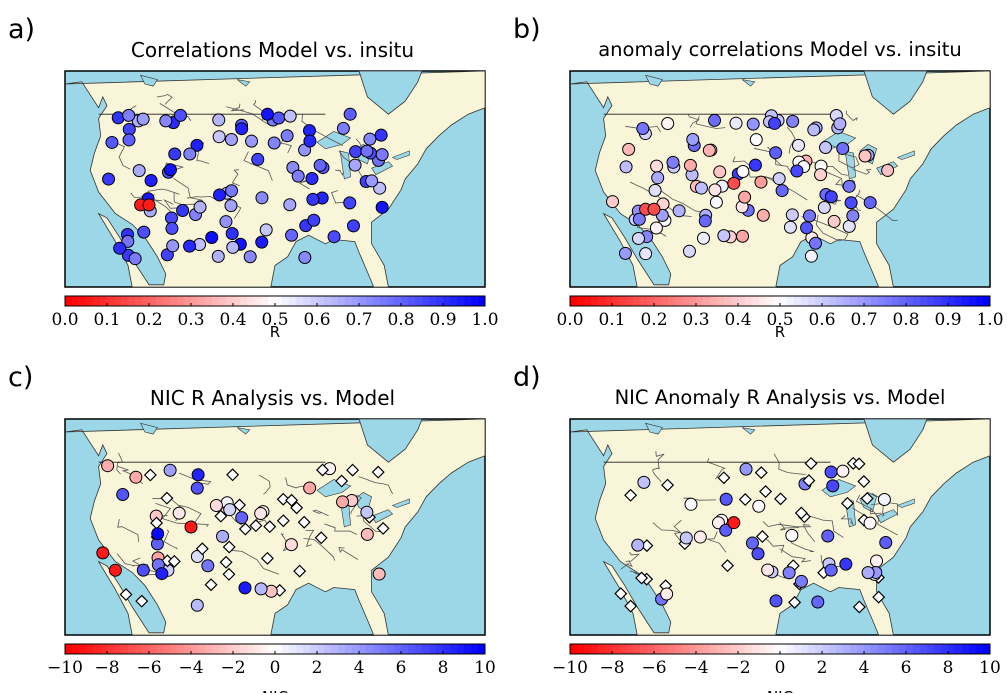  I want to click on hudson-bay, so click(895, 440).